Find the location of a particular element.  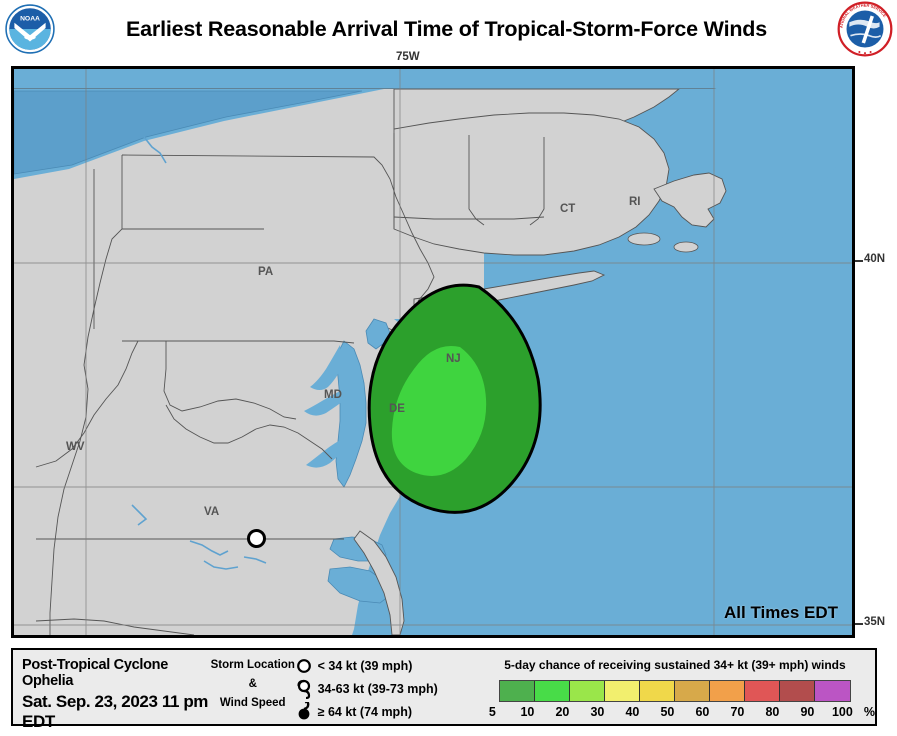

land-marthas-vineyard is located at coordinates (644, 239).